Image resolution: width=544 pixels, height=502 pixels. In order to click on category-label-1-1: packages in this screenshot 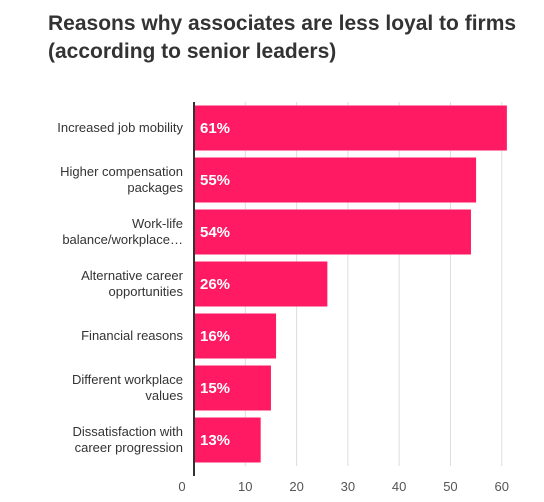, I will do `click(155, 187)`.